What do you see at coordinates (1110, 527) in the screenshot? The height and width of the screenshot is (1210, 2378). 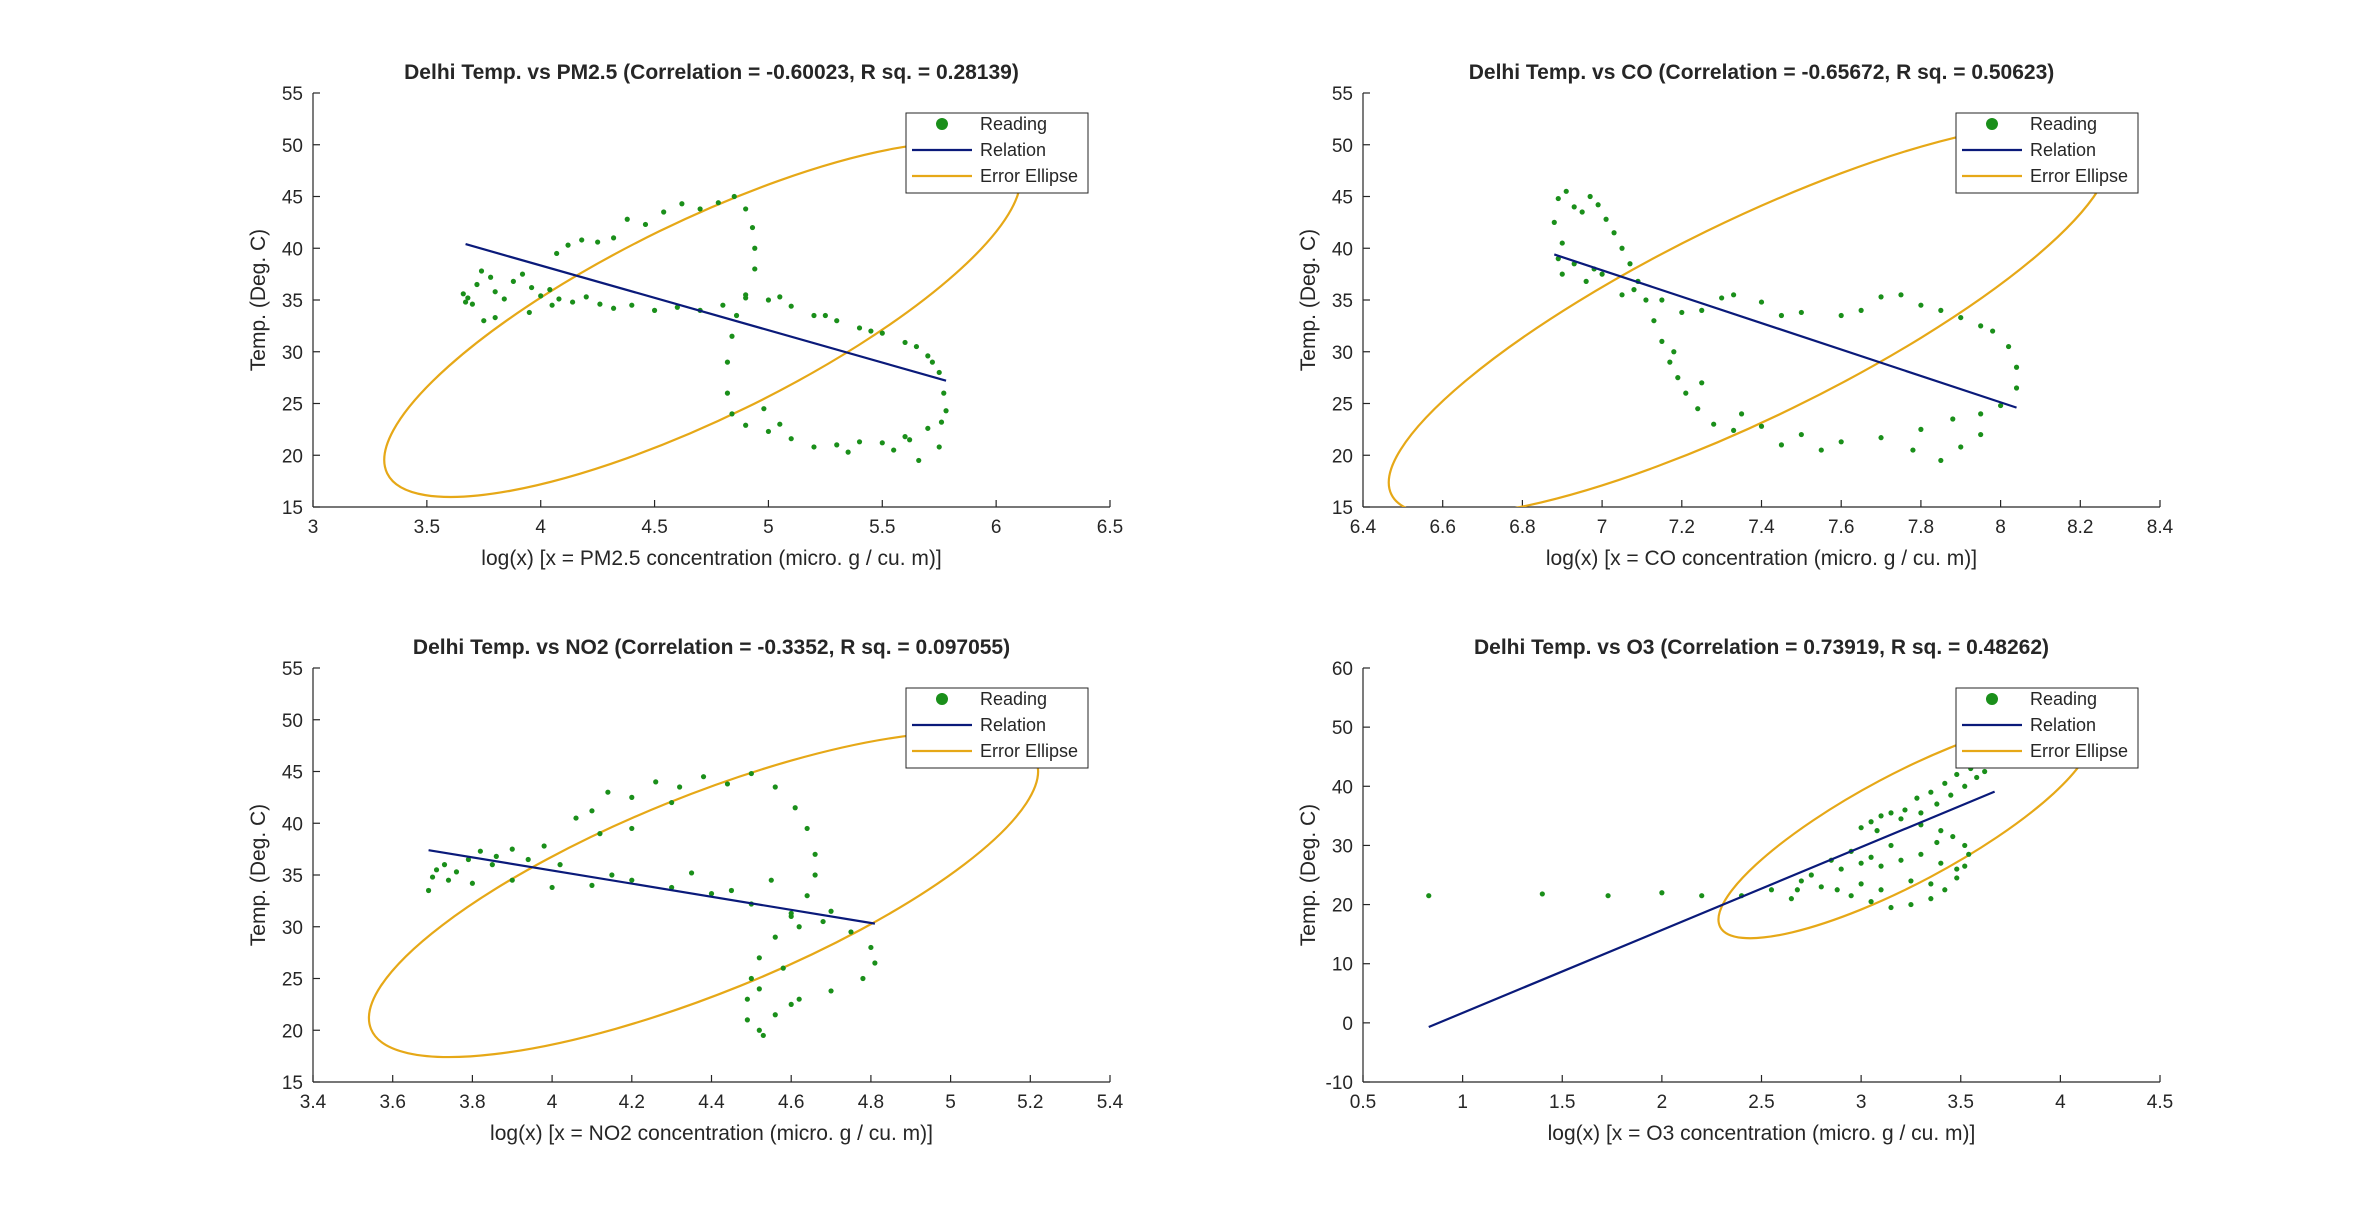 I see `pm25-x-tick-label: 6.5` at bounding box center [1110, 527].